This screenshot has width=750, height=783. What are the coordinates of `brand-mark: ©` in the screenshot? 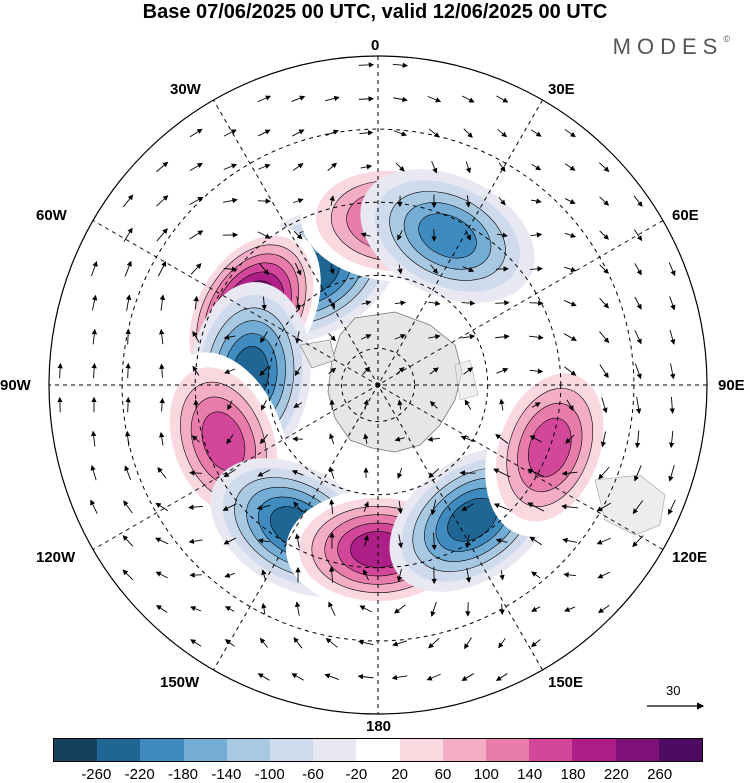 It's located at (726, 39).